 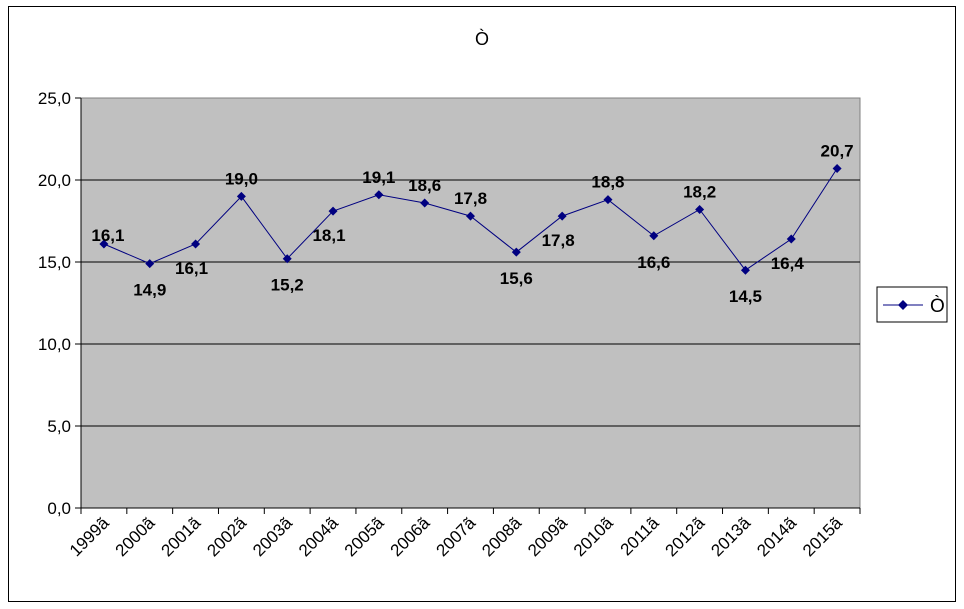 I want to click on data-label: 19,1, so click(x=378, y=177).